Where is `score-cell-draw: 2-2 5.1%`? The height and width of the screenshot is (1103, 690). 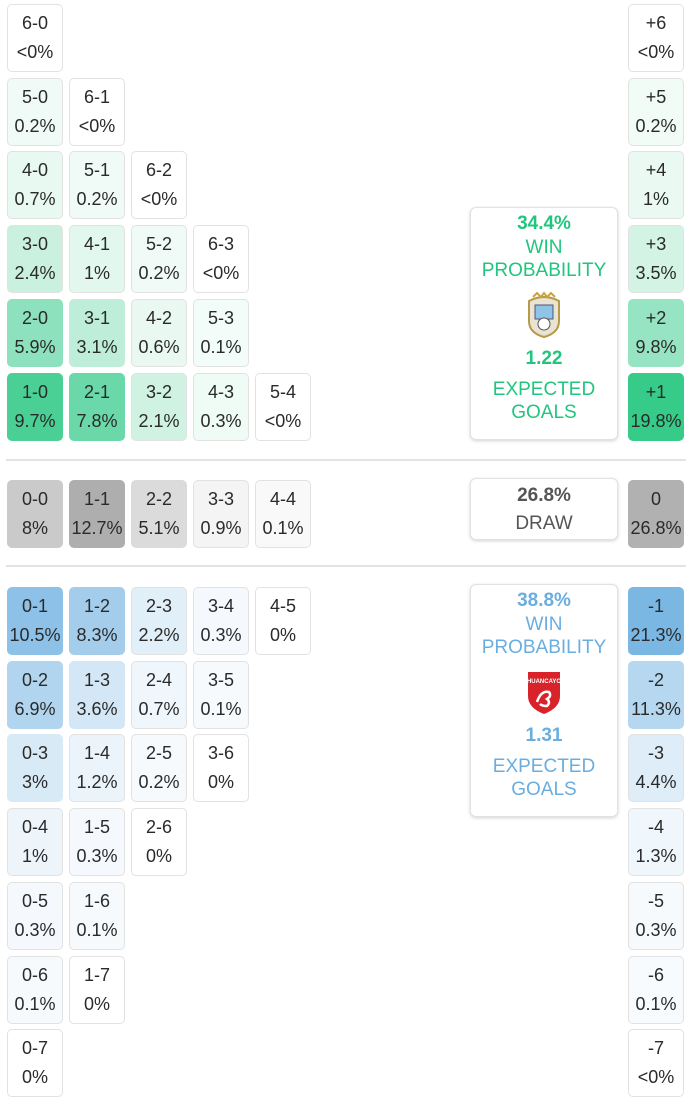
score-cell-draw: 2-2 5.1% is located at coordinates (159, 514).